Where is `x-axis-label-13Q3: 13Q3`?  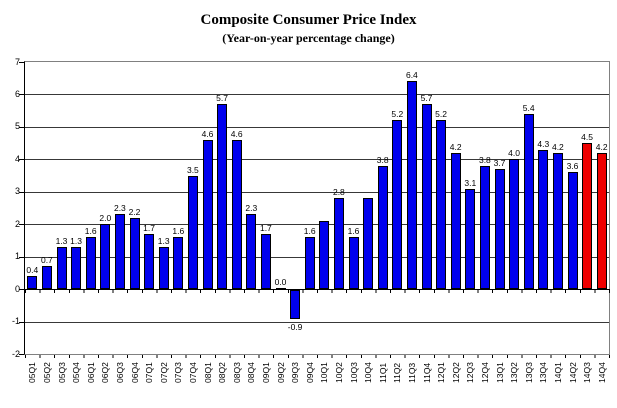 x-axis-label-13Q3: 13Q3 is located at coordinates (528, 372).